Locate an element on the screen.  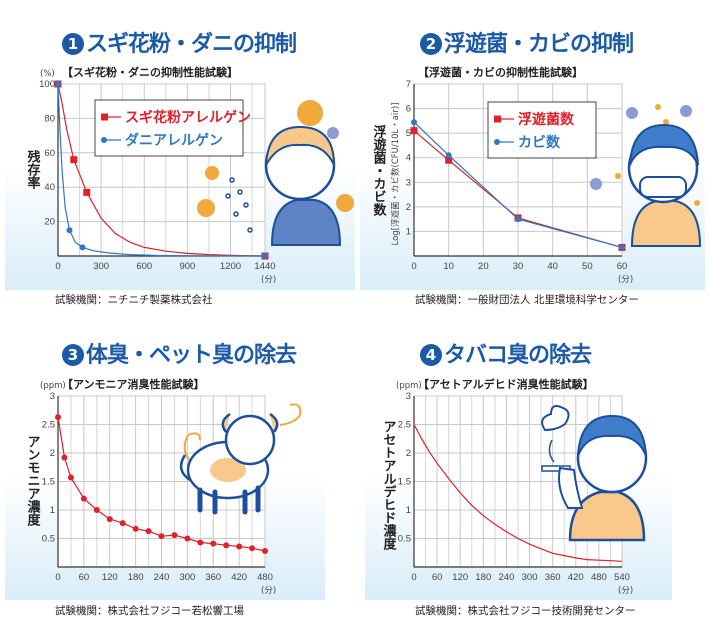
legend-label: スギ花粉アレルゲン is located at coordinates (188, 117).